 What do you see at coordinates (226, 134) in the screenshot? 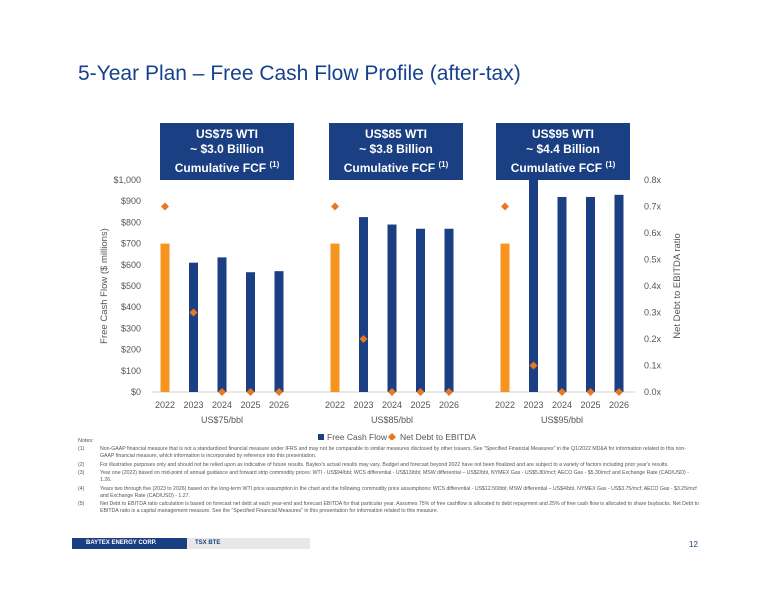
I see `callout-line1: US$75 WTI` at bounding box center [226, 134].